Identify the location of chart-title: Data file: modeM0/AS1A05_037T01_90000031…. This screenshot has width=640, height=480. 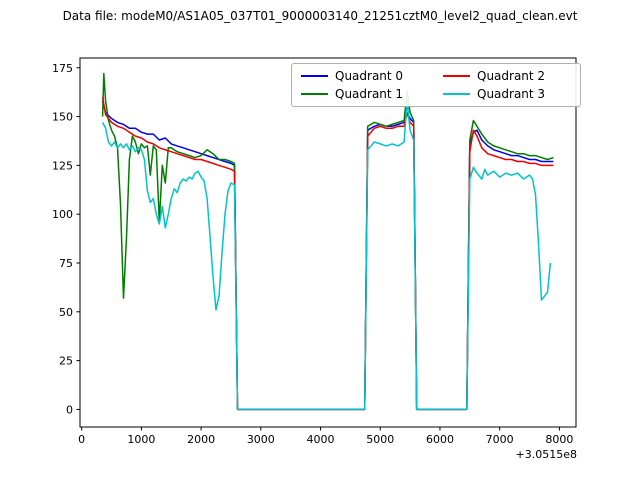
(320, 16).